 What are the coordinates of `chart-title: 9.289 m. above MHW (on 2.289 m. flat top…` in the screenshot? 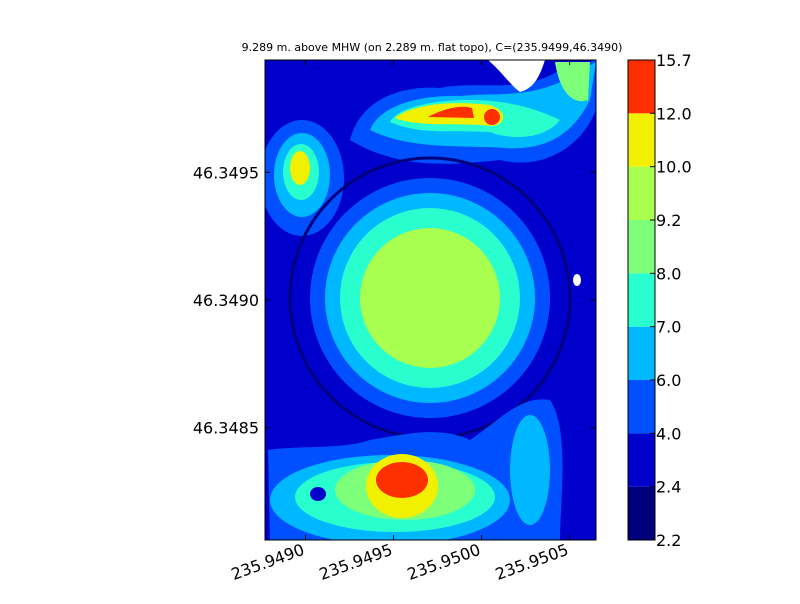 It's located at (432, 47).